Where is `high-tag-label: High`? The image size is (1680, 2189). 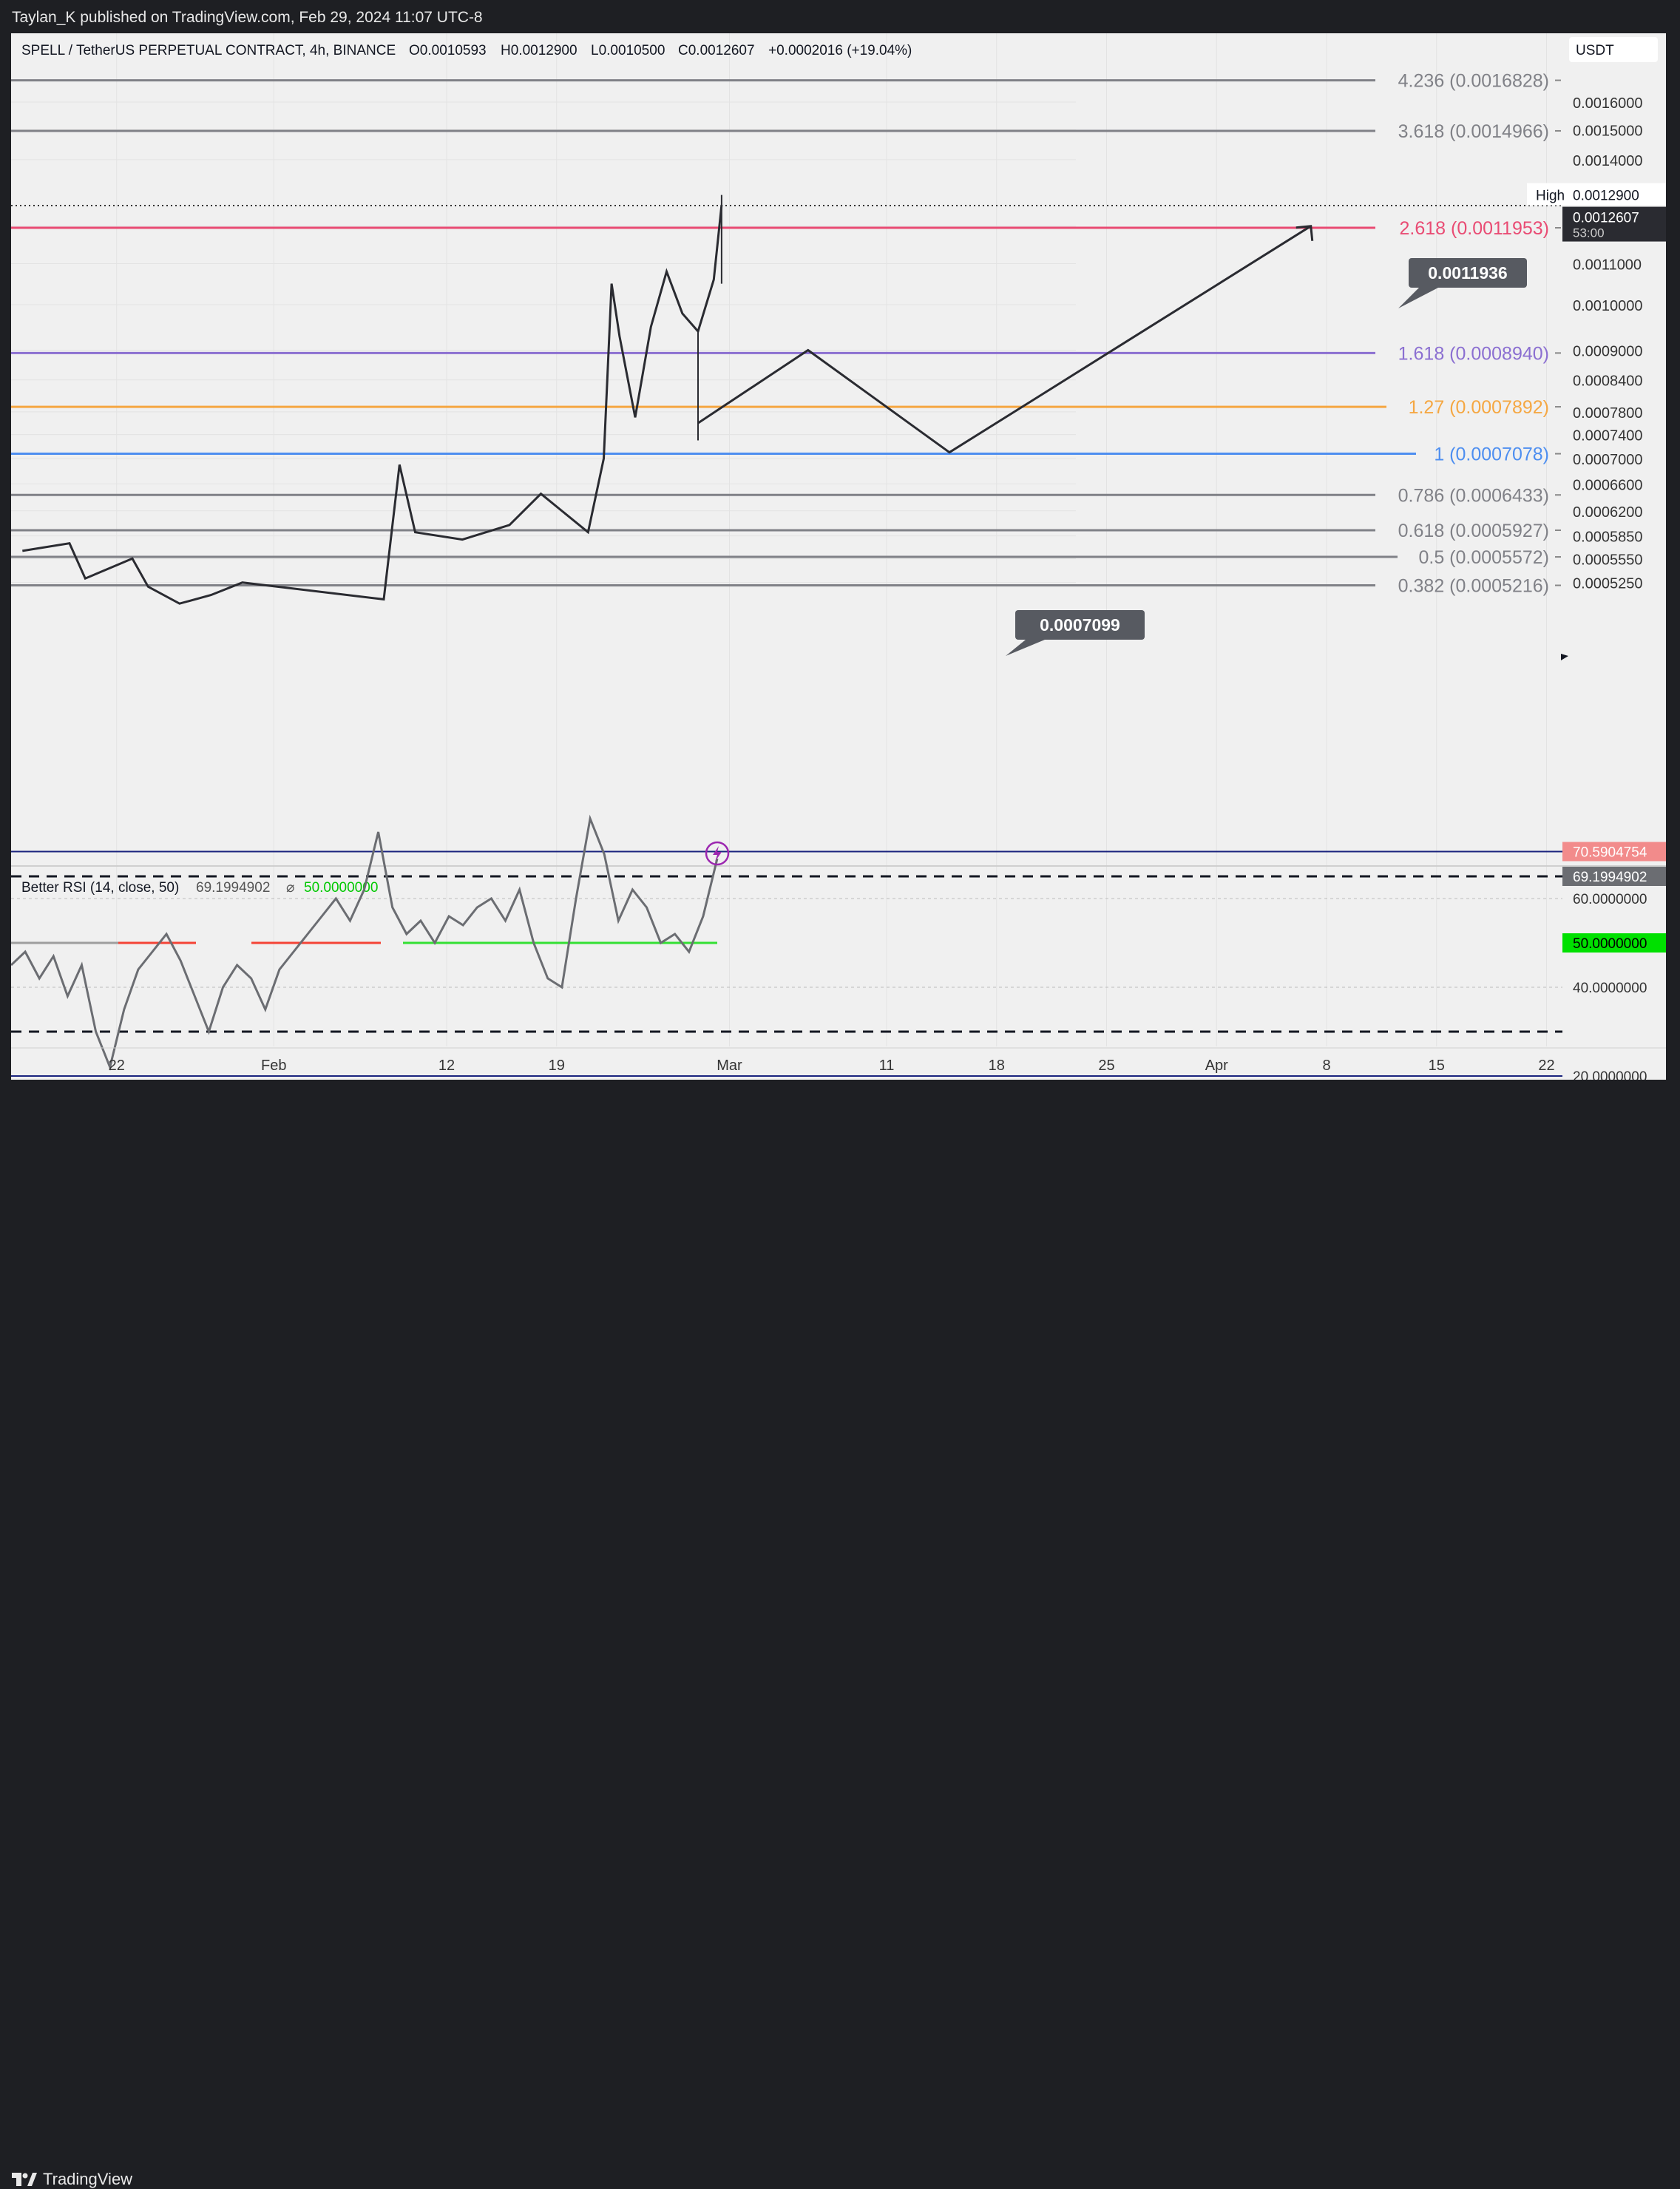
high-tag-label: High is located at coordinates (1551, 196).